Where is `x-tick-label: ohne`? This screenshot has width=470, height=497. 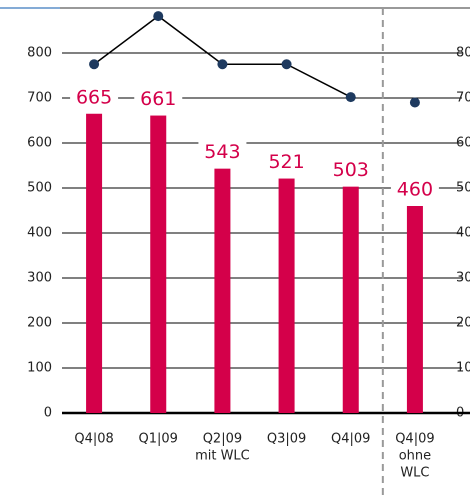 x-tick-label: ohne is located at coordinates (415, 456).